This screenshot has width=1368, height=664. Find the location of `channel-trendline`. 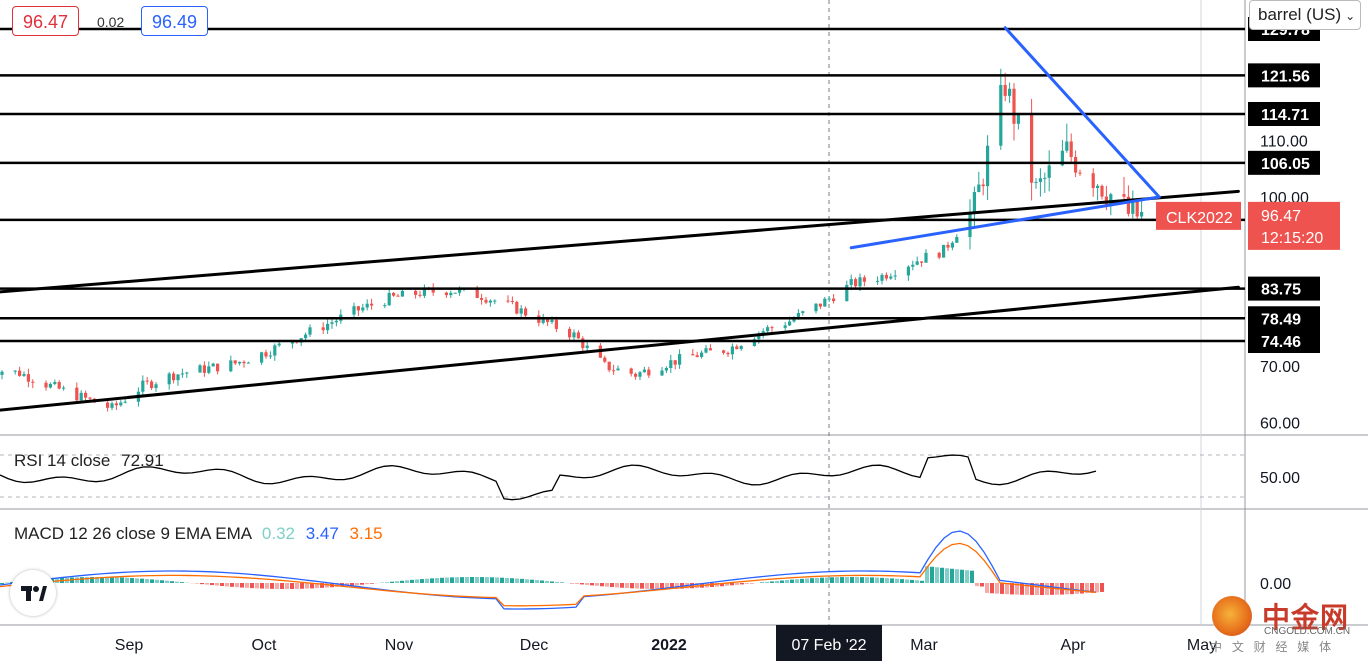

channel-trendline is located at coordinates (620, 241).